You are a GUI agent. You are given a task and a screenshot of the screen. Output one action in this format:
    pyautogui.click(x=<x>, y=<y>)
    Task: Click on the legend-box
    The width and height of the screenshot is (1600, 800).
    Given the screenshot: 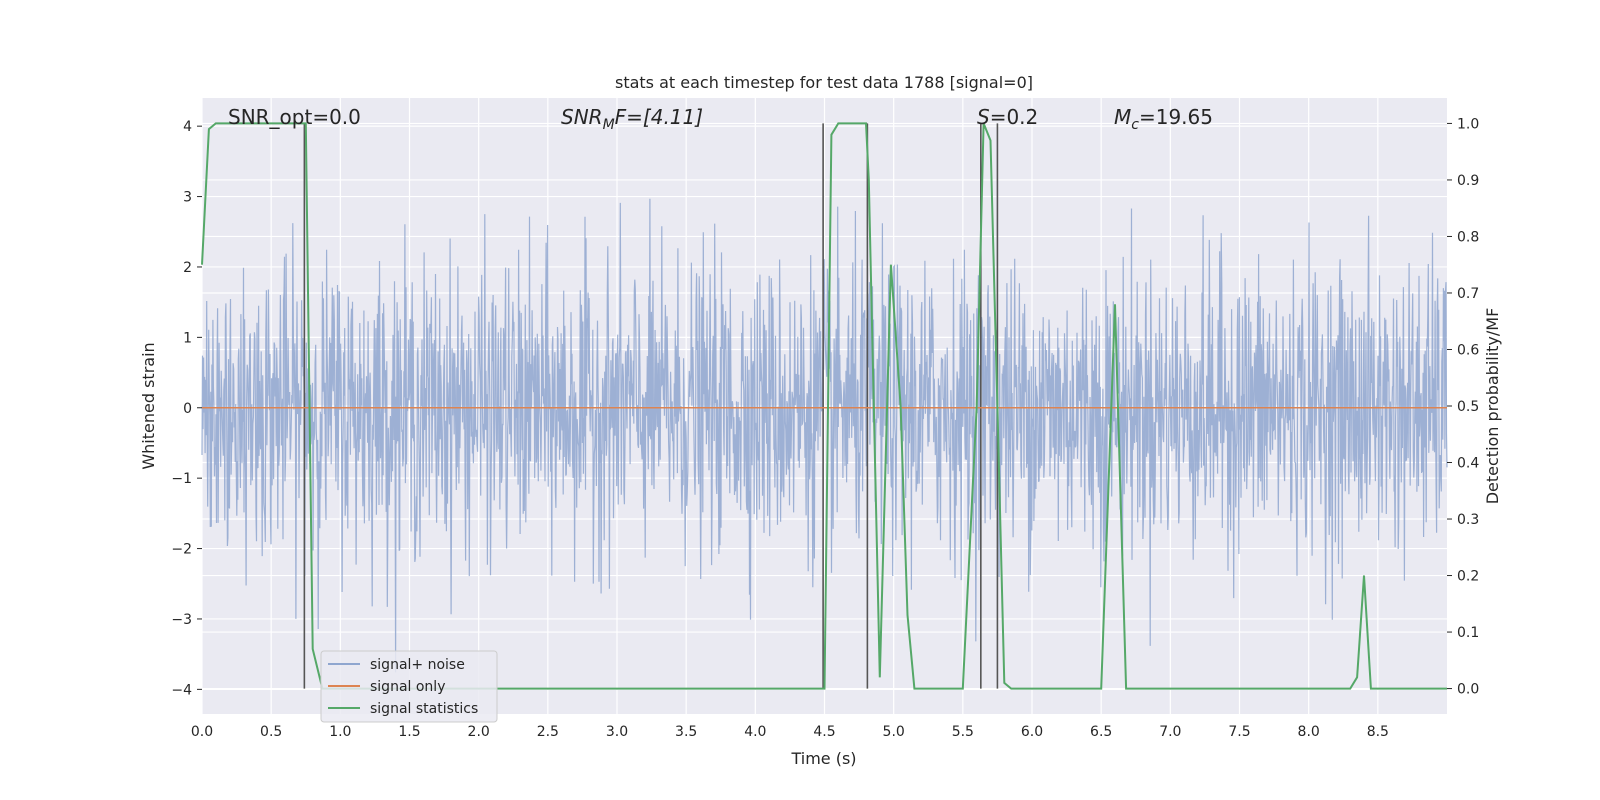 What is the action you would take?
    pyautogui.click(x=409, y=686)
    